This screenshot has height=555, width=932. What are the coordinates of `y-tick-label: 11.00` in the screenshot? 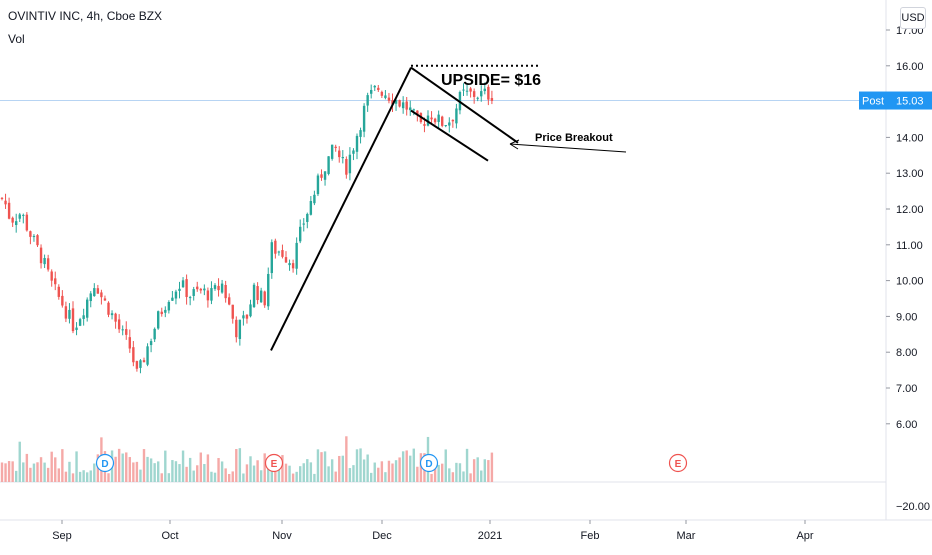 It's located at (909, 246).